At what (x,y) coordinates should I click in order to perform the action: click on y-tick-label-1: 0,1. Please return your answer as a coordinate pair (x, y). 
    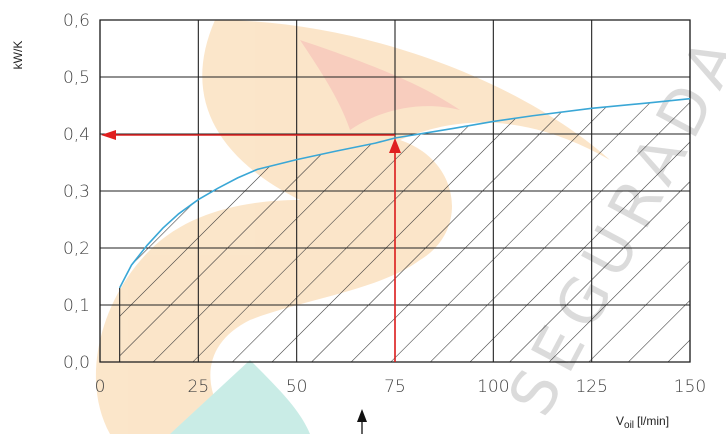
    Looking at the image, I should click on (76, 306).